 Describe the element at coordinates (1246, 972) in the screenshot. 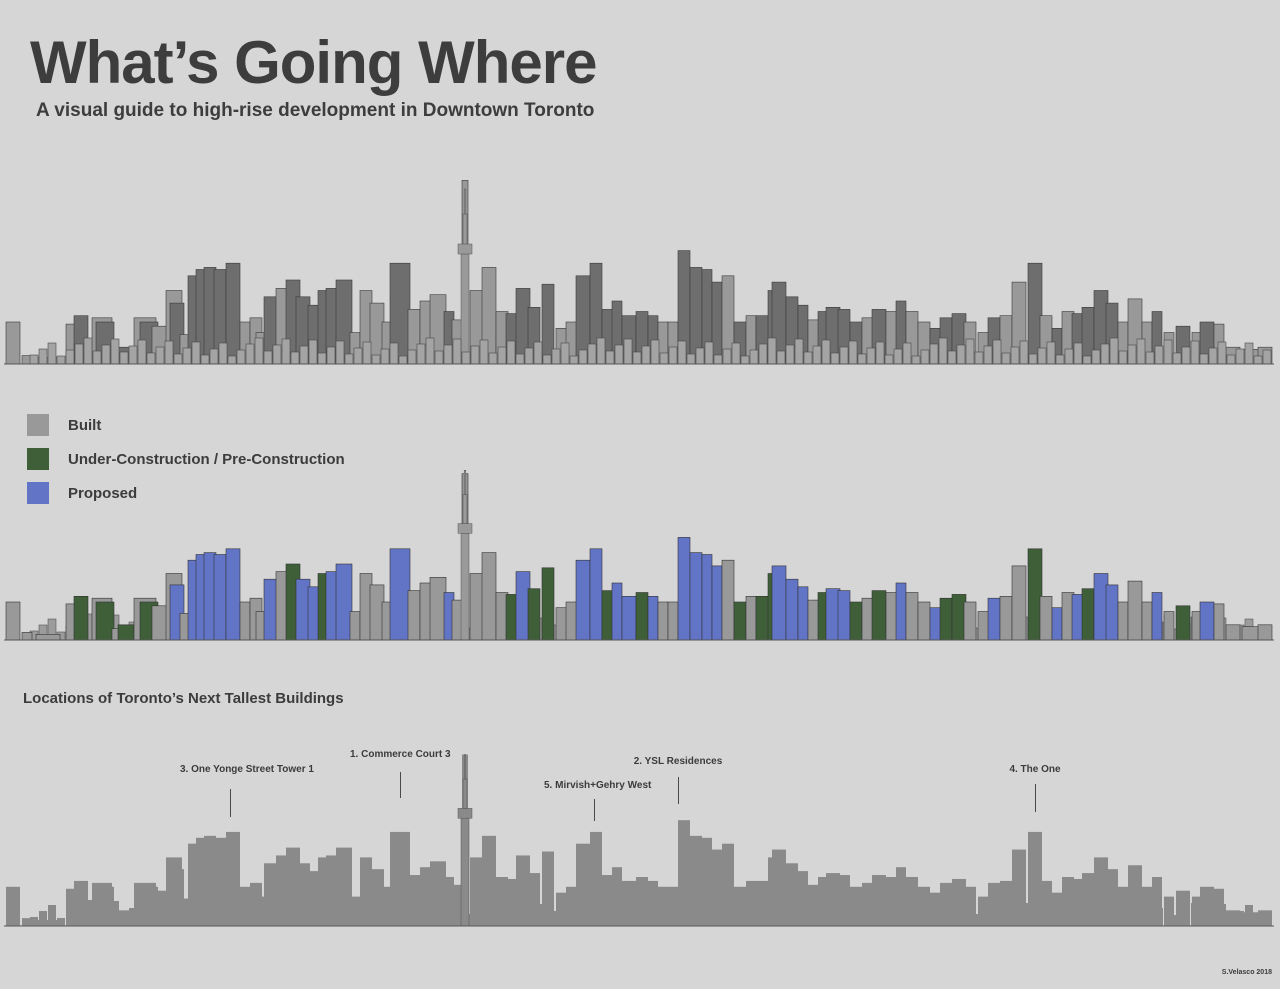

I see `credit: S.Velasco 2018` at that location.